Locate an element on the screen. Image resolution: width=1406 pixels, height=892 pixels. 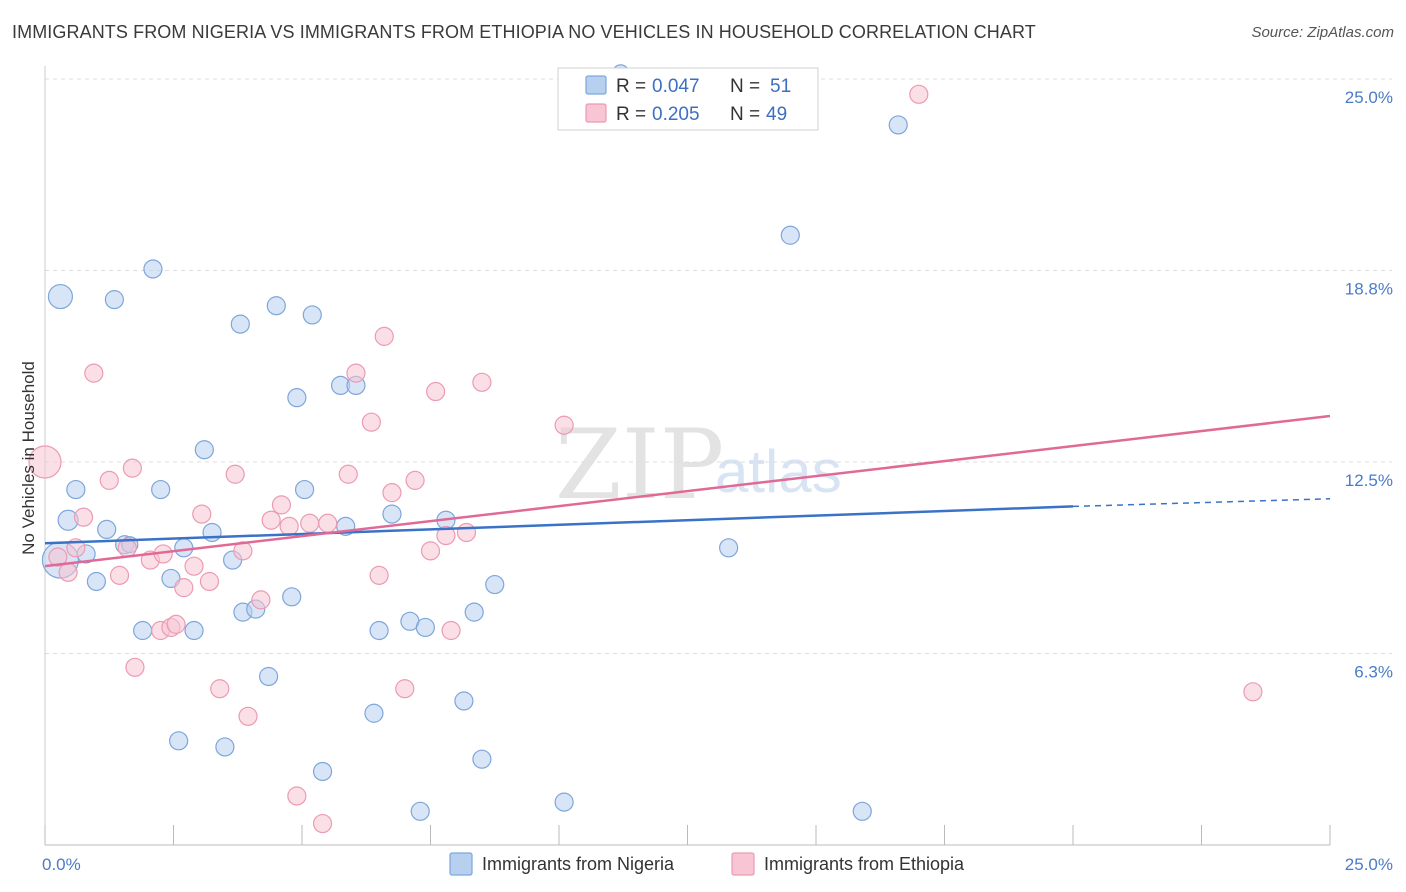
y-tick-label: 12.5% is located at coordinates (1369, 480).